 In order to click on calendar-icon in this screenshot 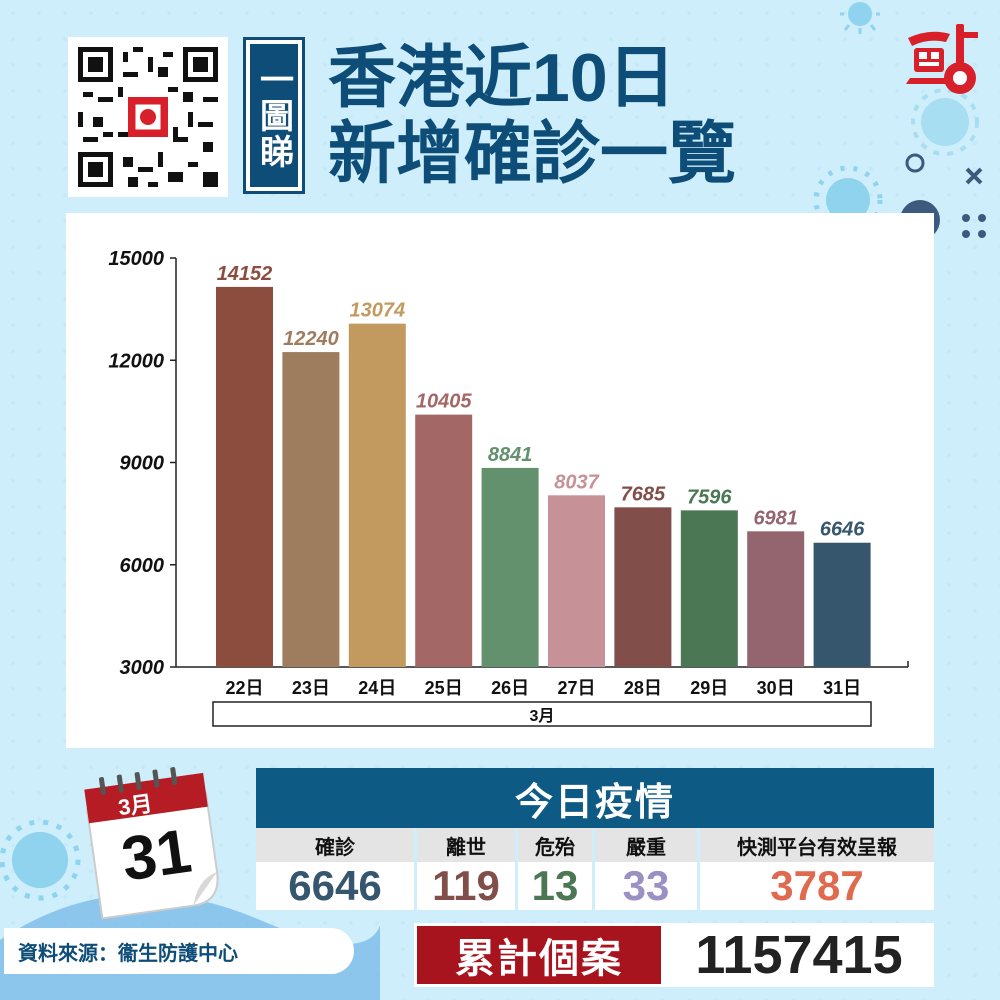, I will do `click(151, 843)`.